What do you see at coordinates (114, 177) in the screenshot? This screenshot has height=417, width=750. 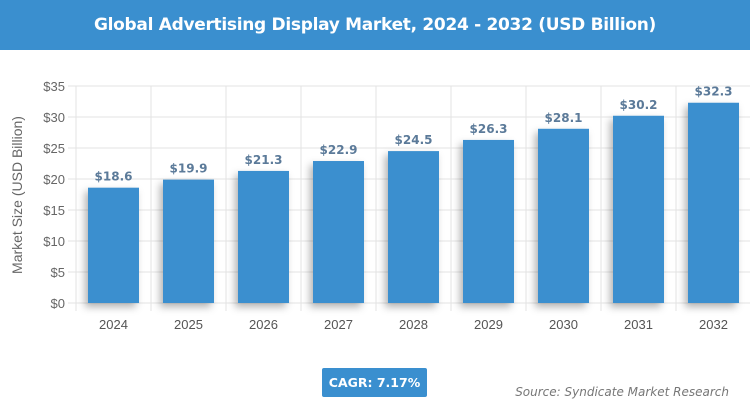 I see `data-label: $18.6` at bounding box center [114, 177].